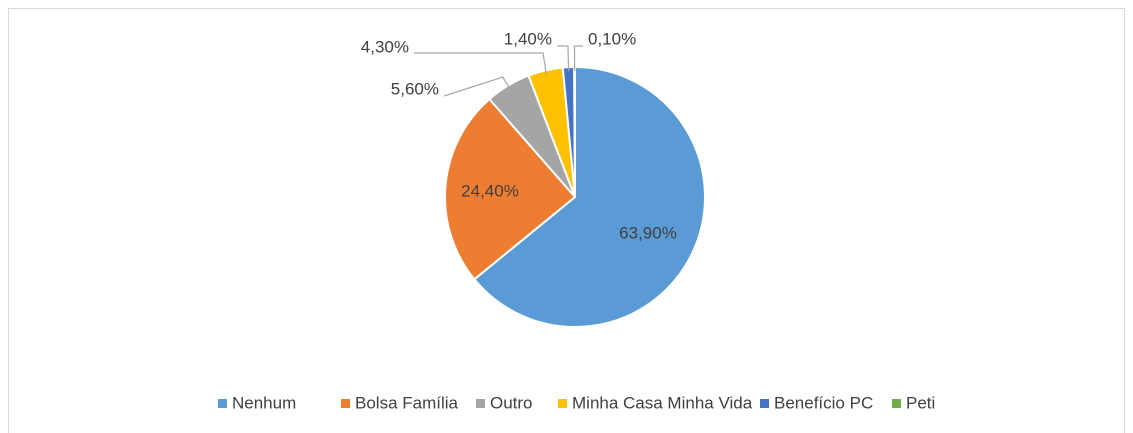 Image resolution: width=1133 pixels, height=433 pixels. I want to click on data-label: 5,60%, so click(415, 88).